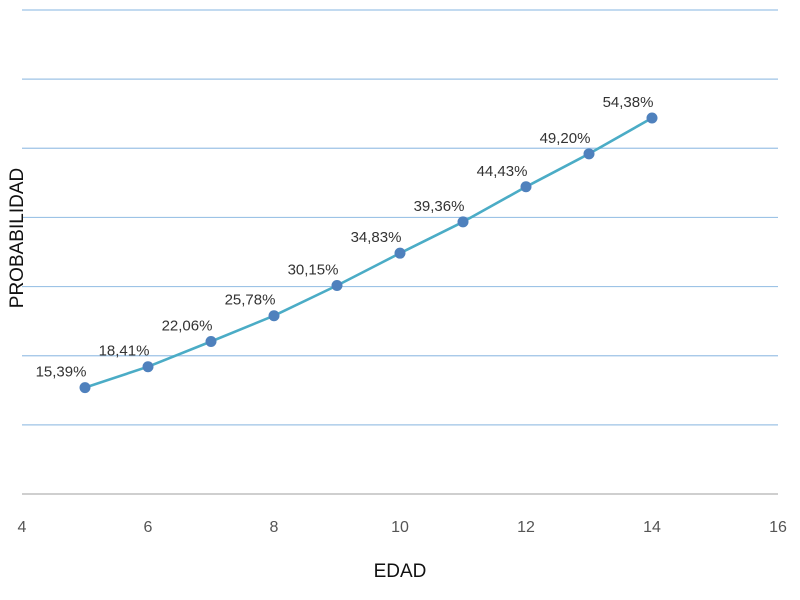 This screenshot has width=800, height=600. I want to click on data-label: 39,36%, so click(439, 206).